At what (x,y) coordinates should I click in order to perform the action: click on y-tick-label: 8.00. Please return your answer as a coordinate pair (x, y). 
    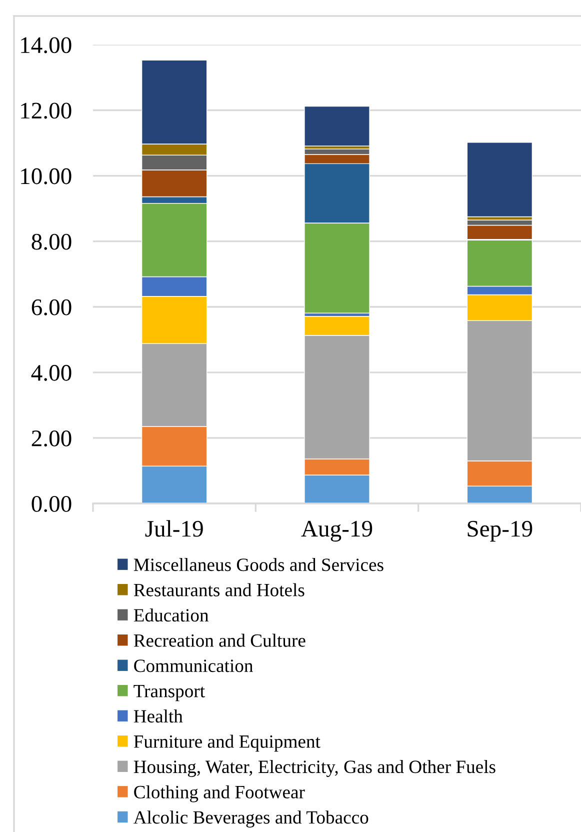
    Looking at the image, I should click on (52, 242).